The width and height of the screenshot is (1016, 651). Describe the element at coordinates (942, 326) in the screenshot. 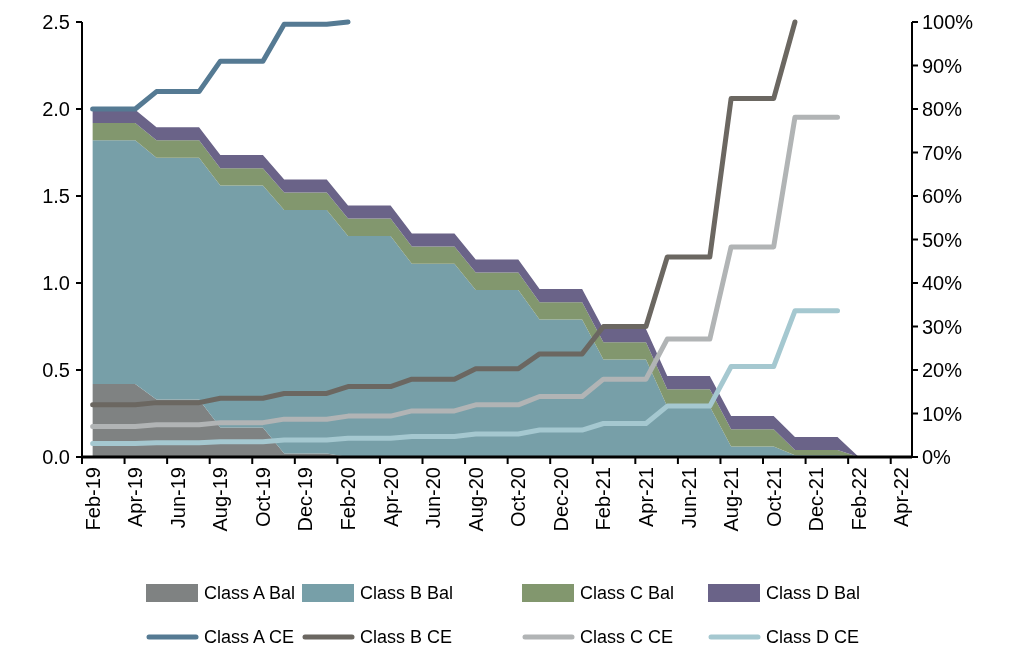

I see `y2-tick-label: 30%` at that location.